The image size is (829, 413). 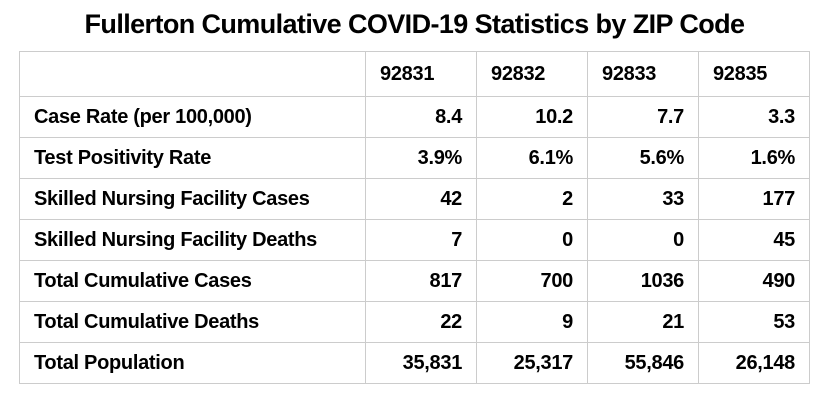 I want to click on cell-value: 8.4, so click(x=421, y=117).